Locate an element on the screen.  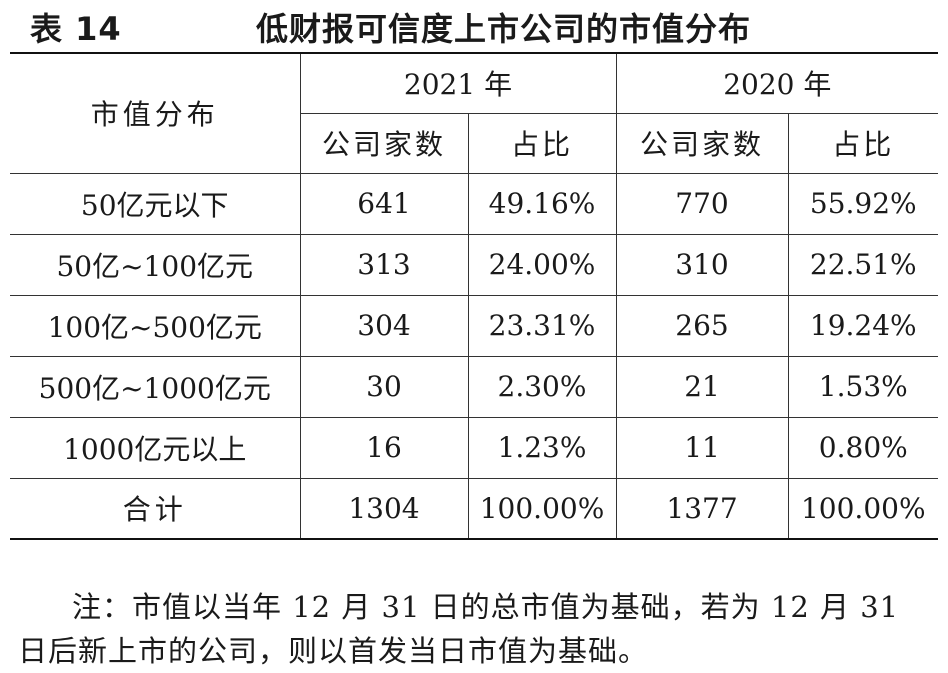
table-row: 100亿~500亿元 304 23.31% 265 19.24% is located at coordinates (474, 325).